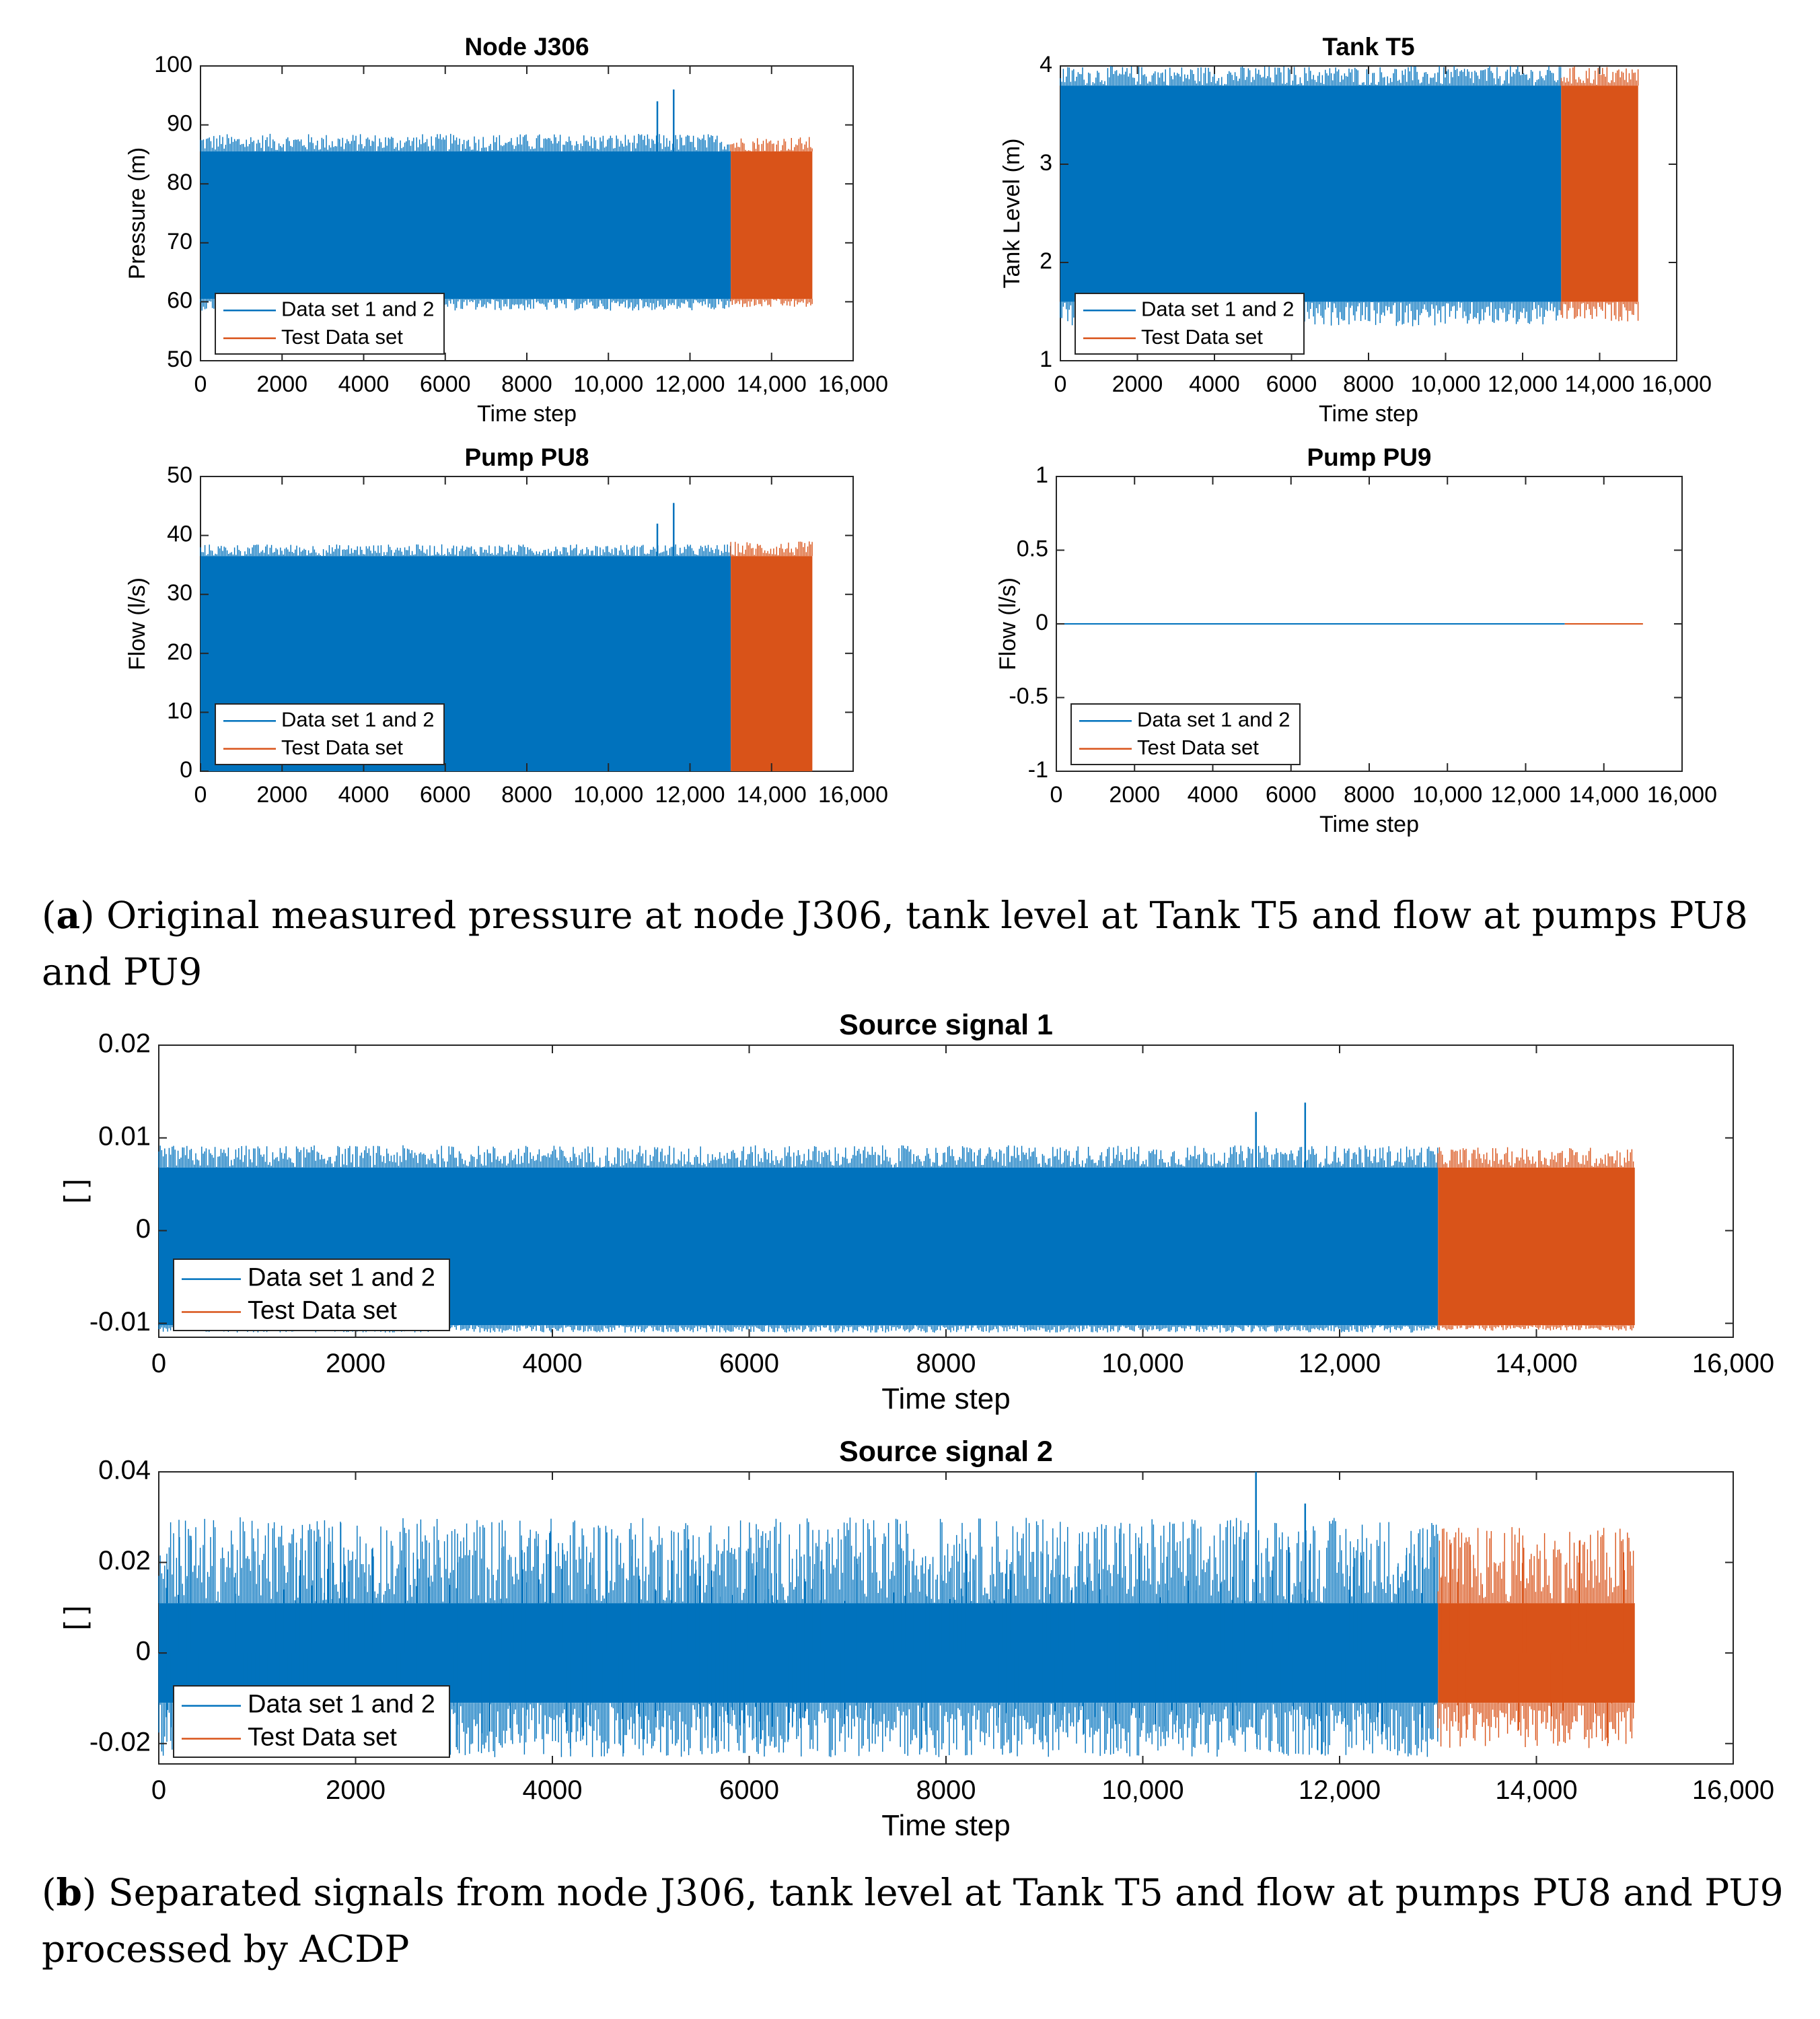 The image size is (1820, 2019). What do you see at coordinates (445, 384) in the screenshot?
I see `node-j306-xtick-label: 6000` at bounding box center [445, 384].